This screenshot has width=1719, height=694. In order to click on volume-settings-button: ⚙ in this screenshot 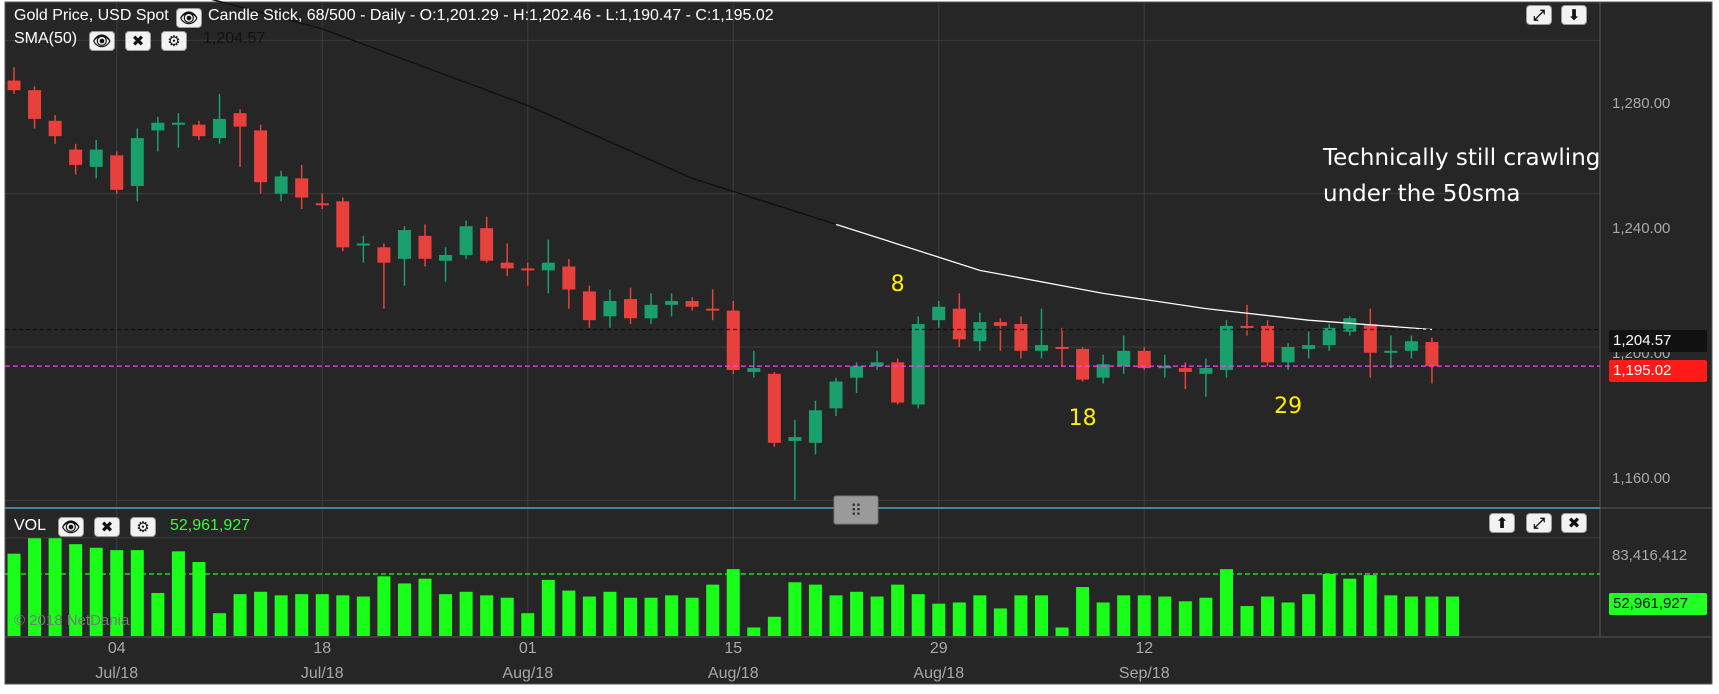, I will do `click(143, 527)`.